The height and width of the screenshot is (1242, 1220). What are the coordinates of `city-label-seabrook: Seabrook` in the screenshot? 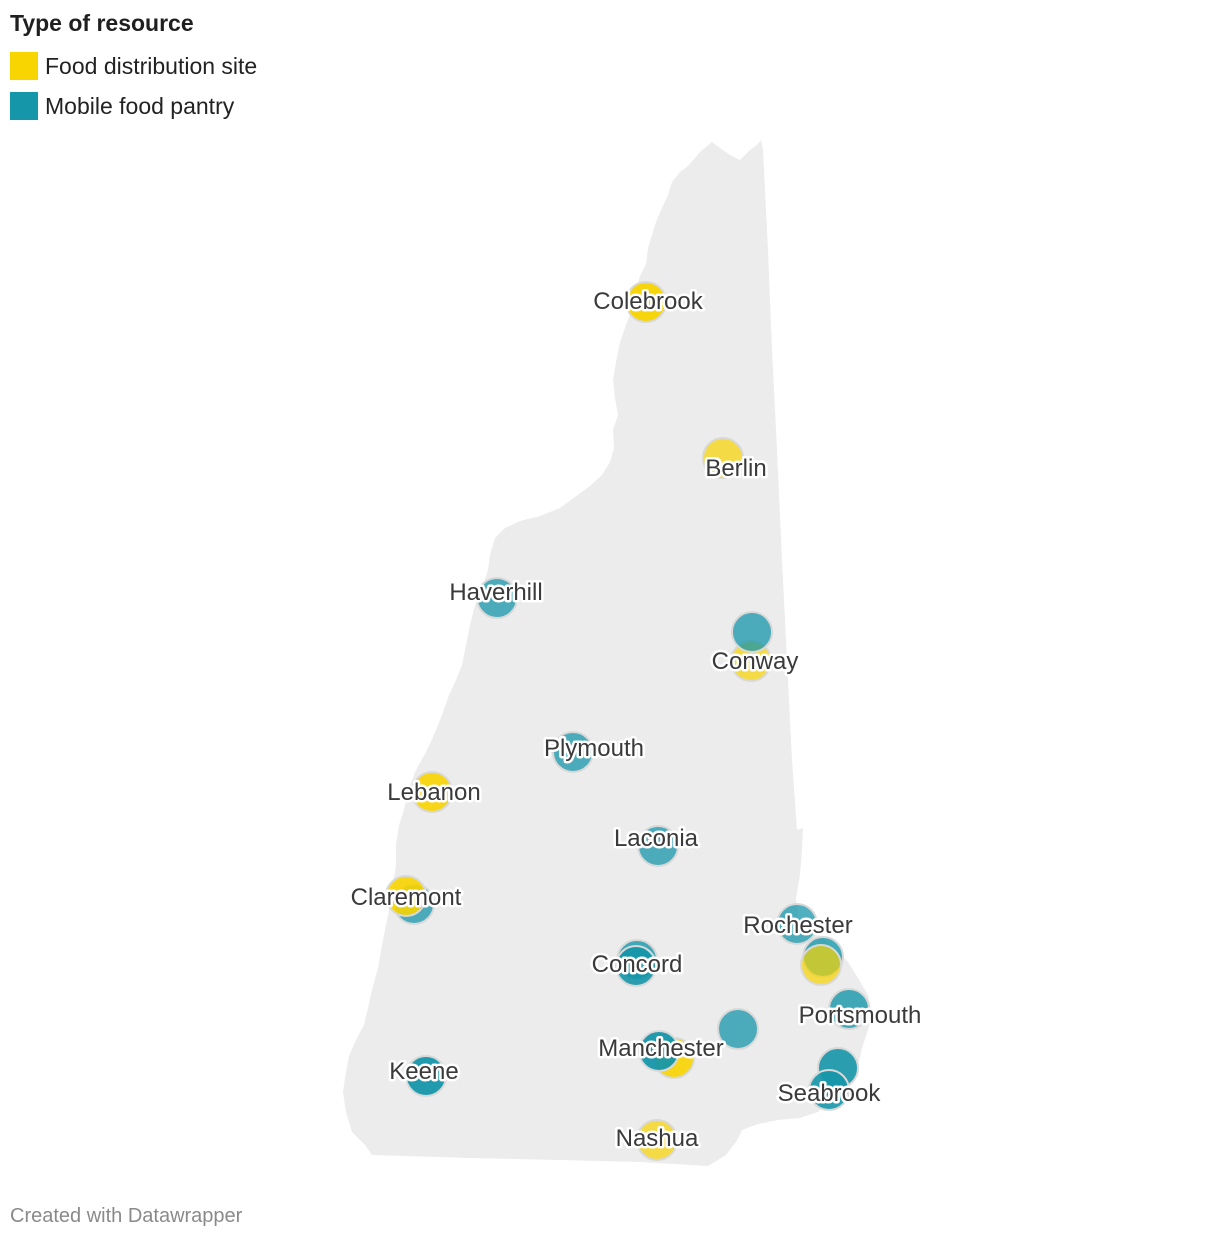 It's located at (830, 1093).